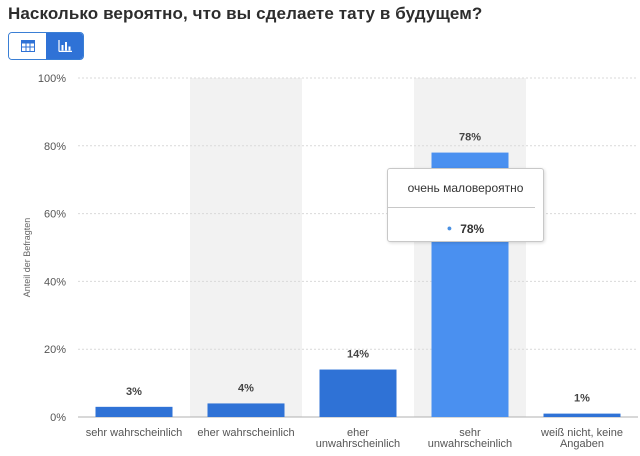 The width and height of the screenshot is (640, 456). What do you see at coordinates (472, 229) in the screenshot?
I see `tooltip-value: 78%` at bounding box center [472, 229].